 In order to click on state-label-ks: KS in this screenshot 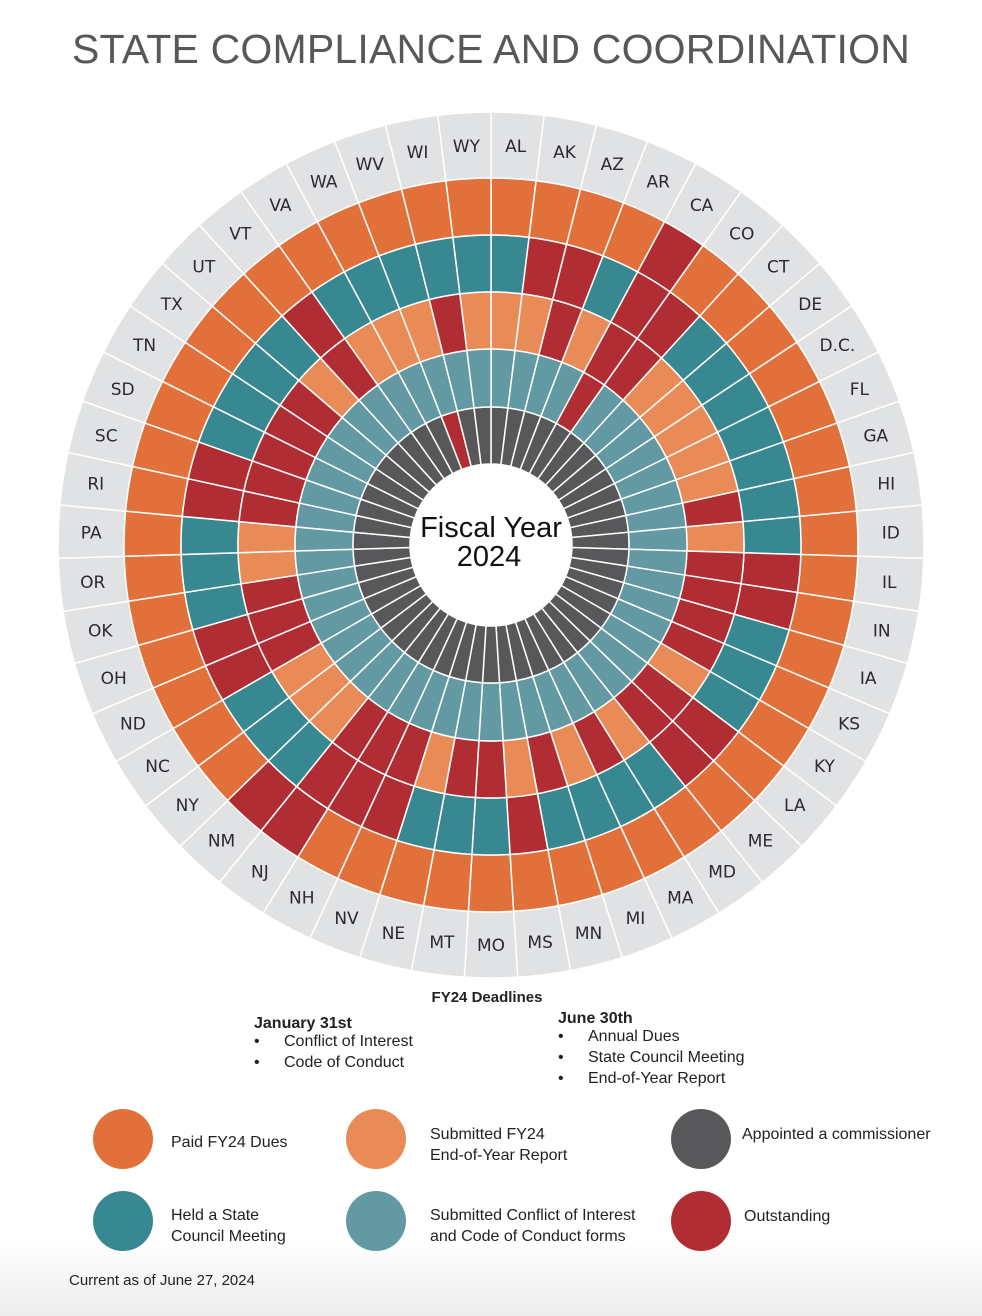, I will do `click(849, 724)`.